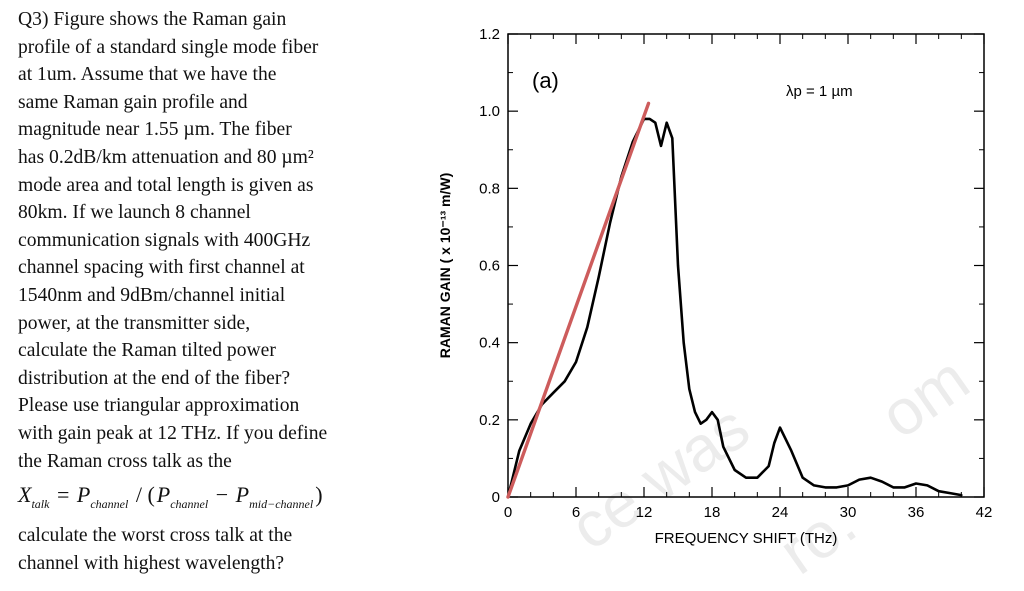 The width and height of the screenshot is (1024, 591). Describe the element at coordinates (63, 494) in the screenshot. I see `formula-eq: =` at that location.